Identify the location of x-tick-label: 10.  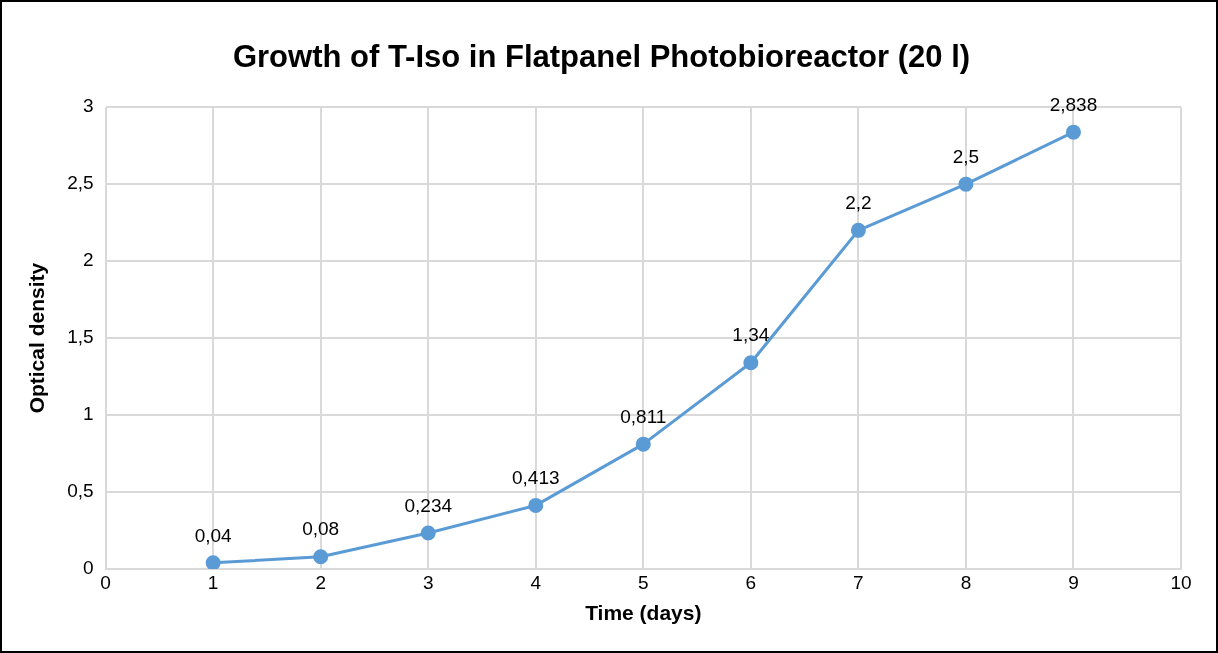
(1181, 582).